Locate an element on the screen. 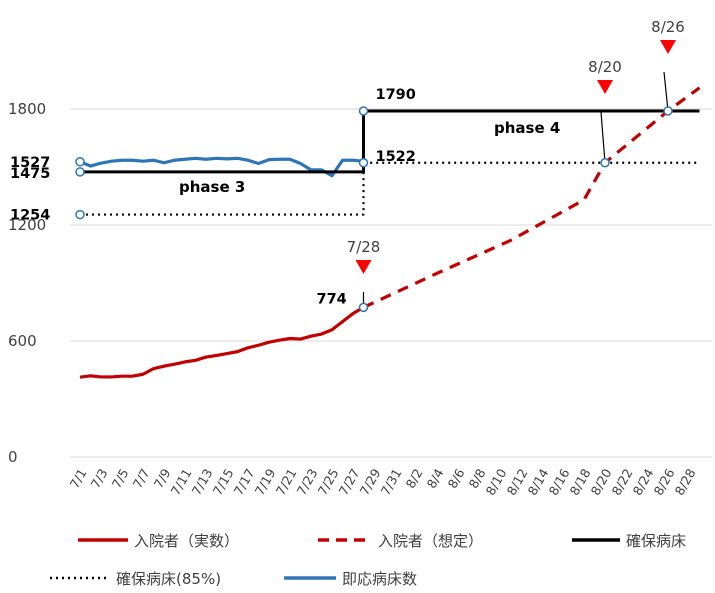 The width and height of the screenshot is (715, 593). legend-label: 確保病床 is located at coordinates (656, 541).